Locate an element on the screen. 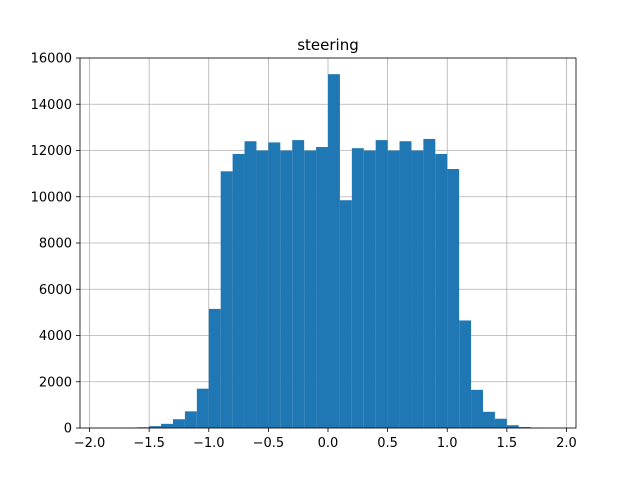 The height and width of the screenshot is (480, 640). y-tick-label: 4000 is located at coordinates (55, 336).